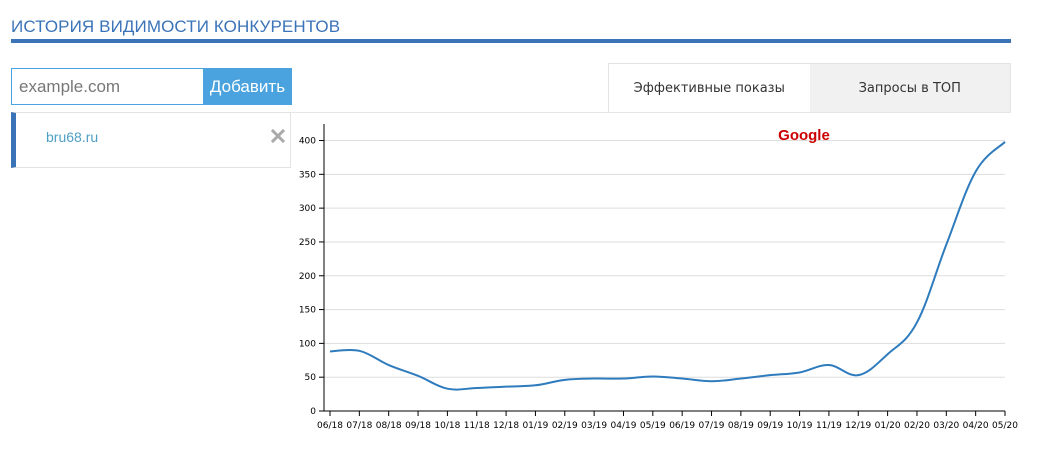 This screenshot has height=469, width=1040. What do you see at coordinates (278, 136) in the screenshot?
I see `close-icon` at bounding box center [278, 136].